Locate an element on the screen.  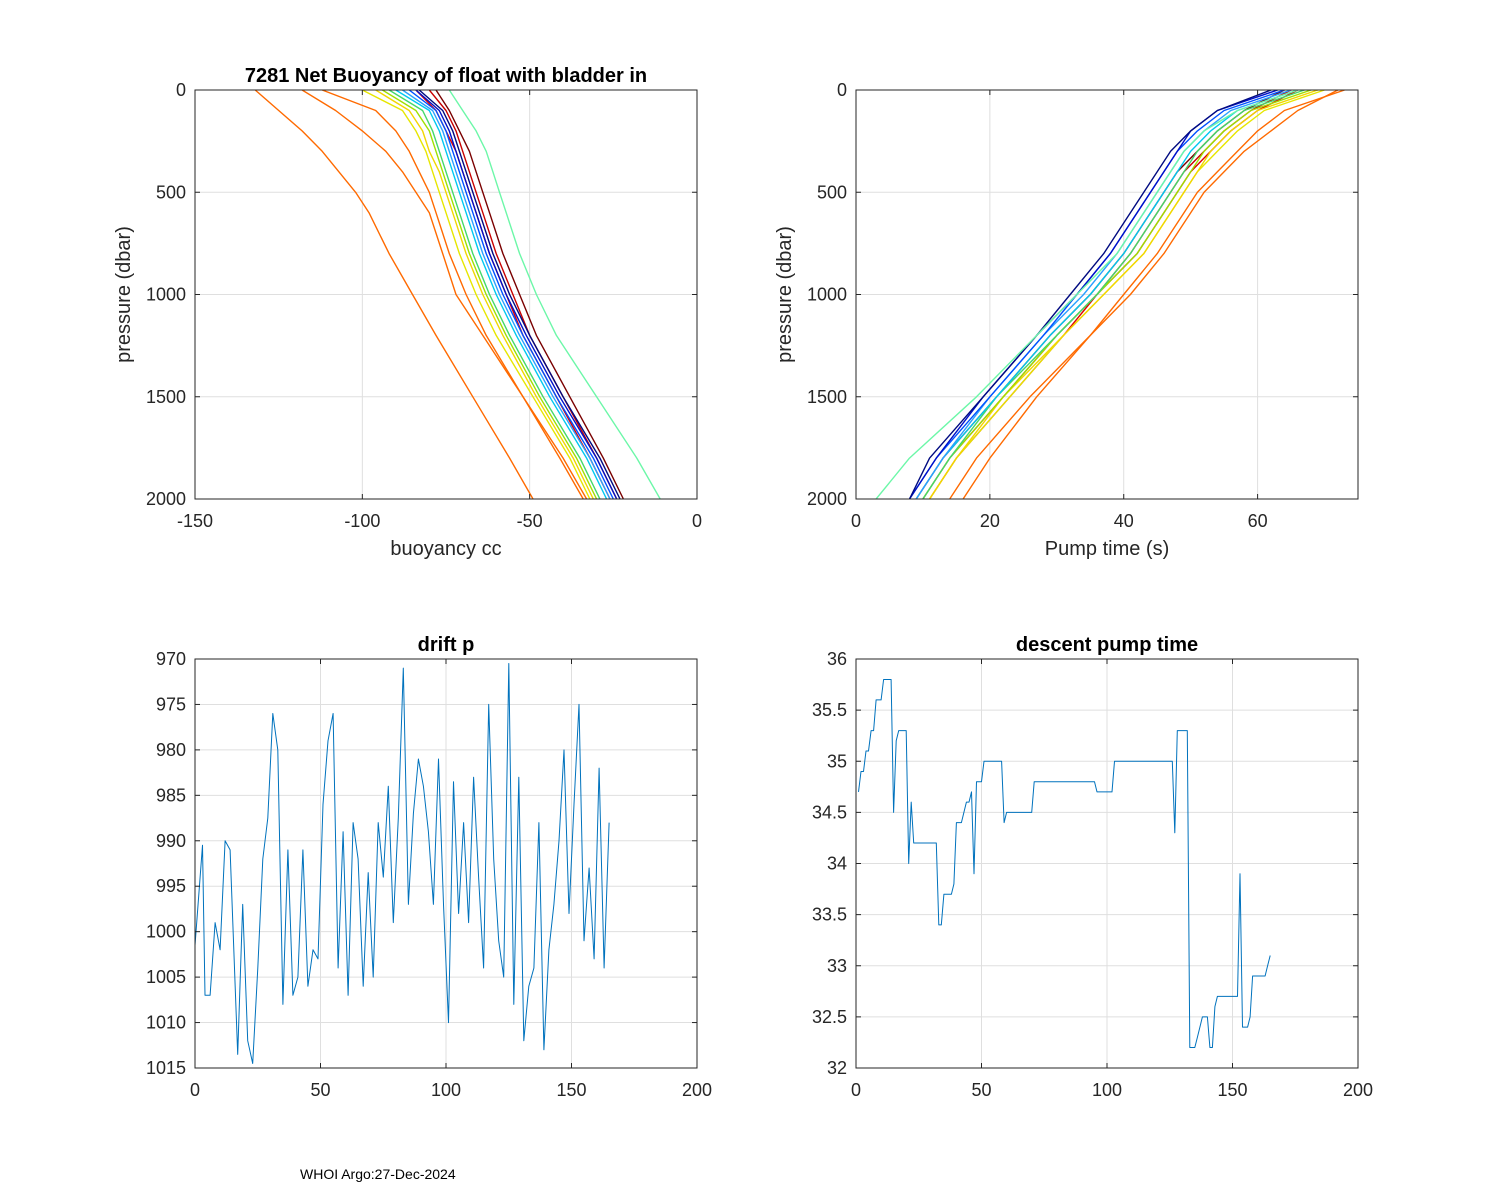
y-tick-label: 990 is located at coordinates (171, 841).